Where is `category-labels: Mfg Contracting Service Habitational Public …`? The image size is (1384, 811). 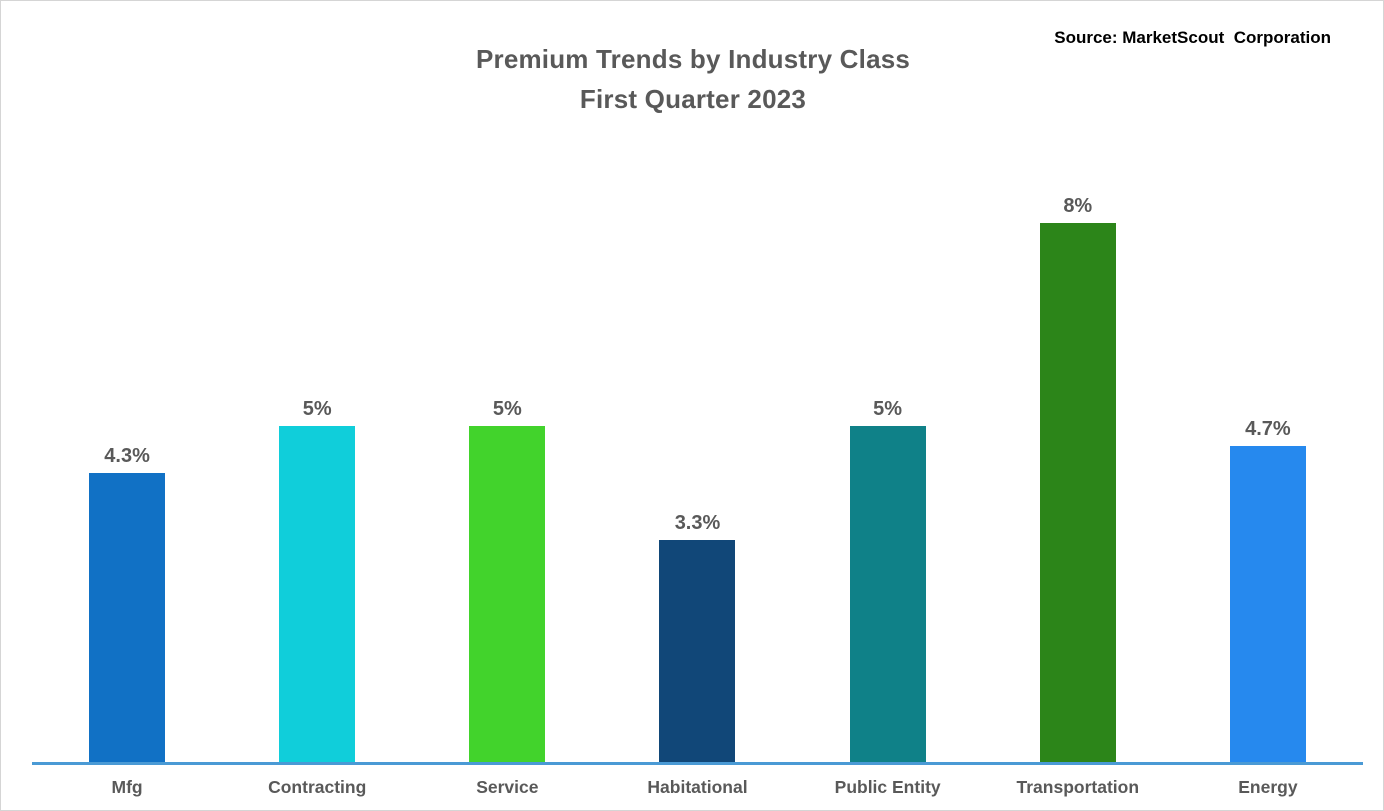 category-labels: Mfg Contracting Service Habitational Public … is located at coordinates (697, 787).